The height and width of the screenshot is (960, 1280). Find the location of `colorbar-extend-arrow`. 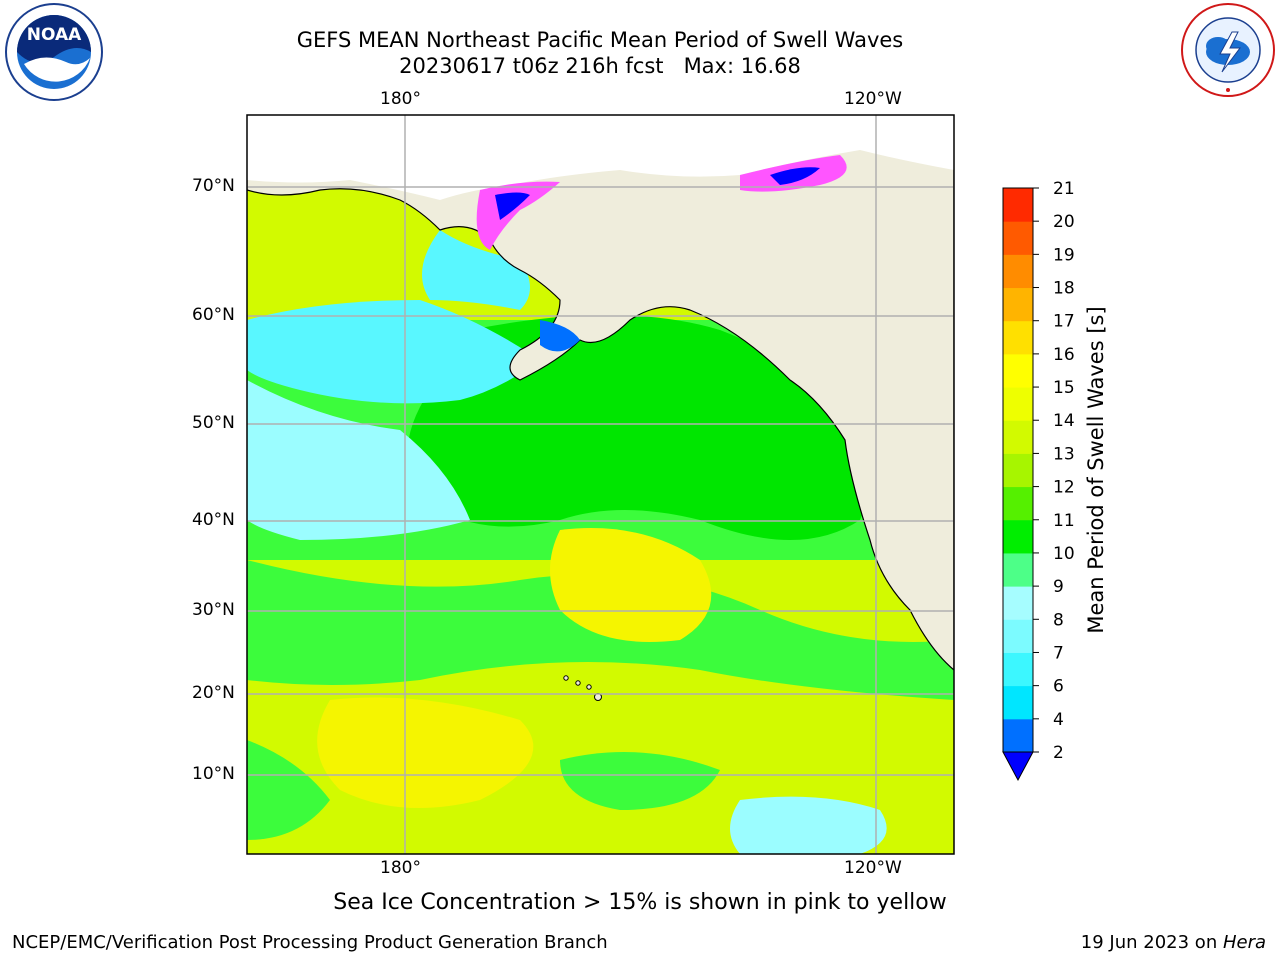

colorbar-extend-arrow is located at coordinates (1018, 766).